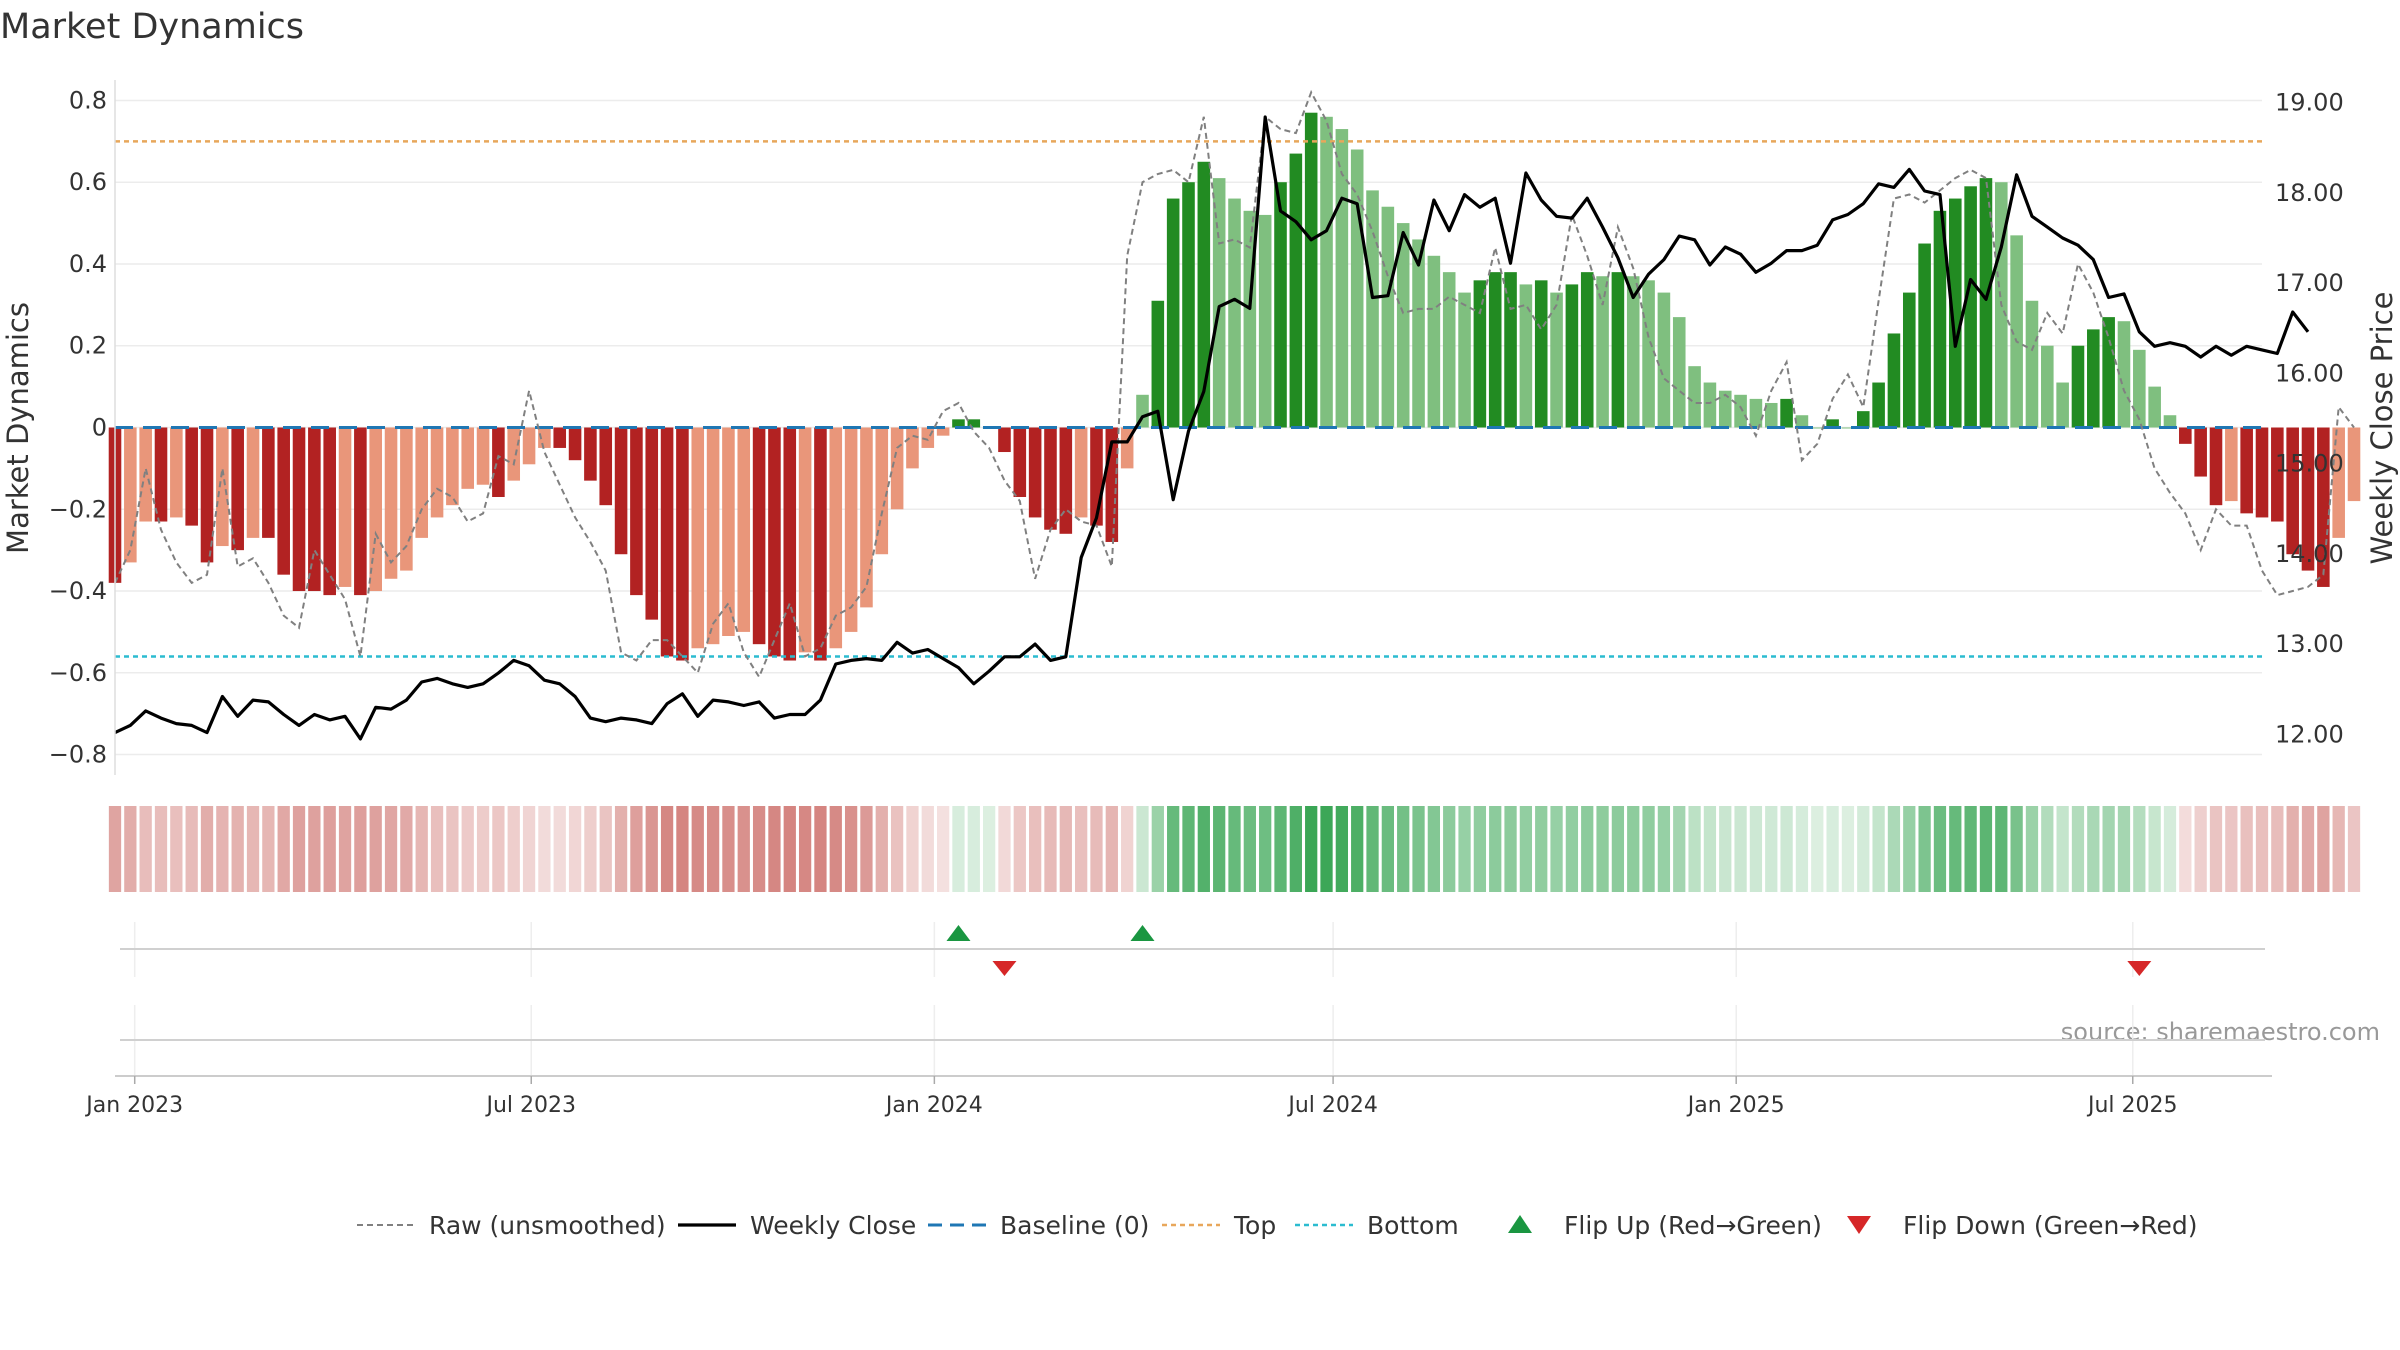 The image size is (2400, 1350). I want to click on legend-label: Raw (unsmoothed), so click(547, 1225).